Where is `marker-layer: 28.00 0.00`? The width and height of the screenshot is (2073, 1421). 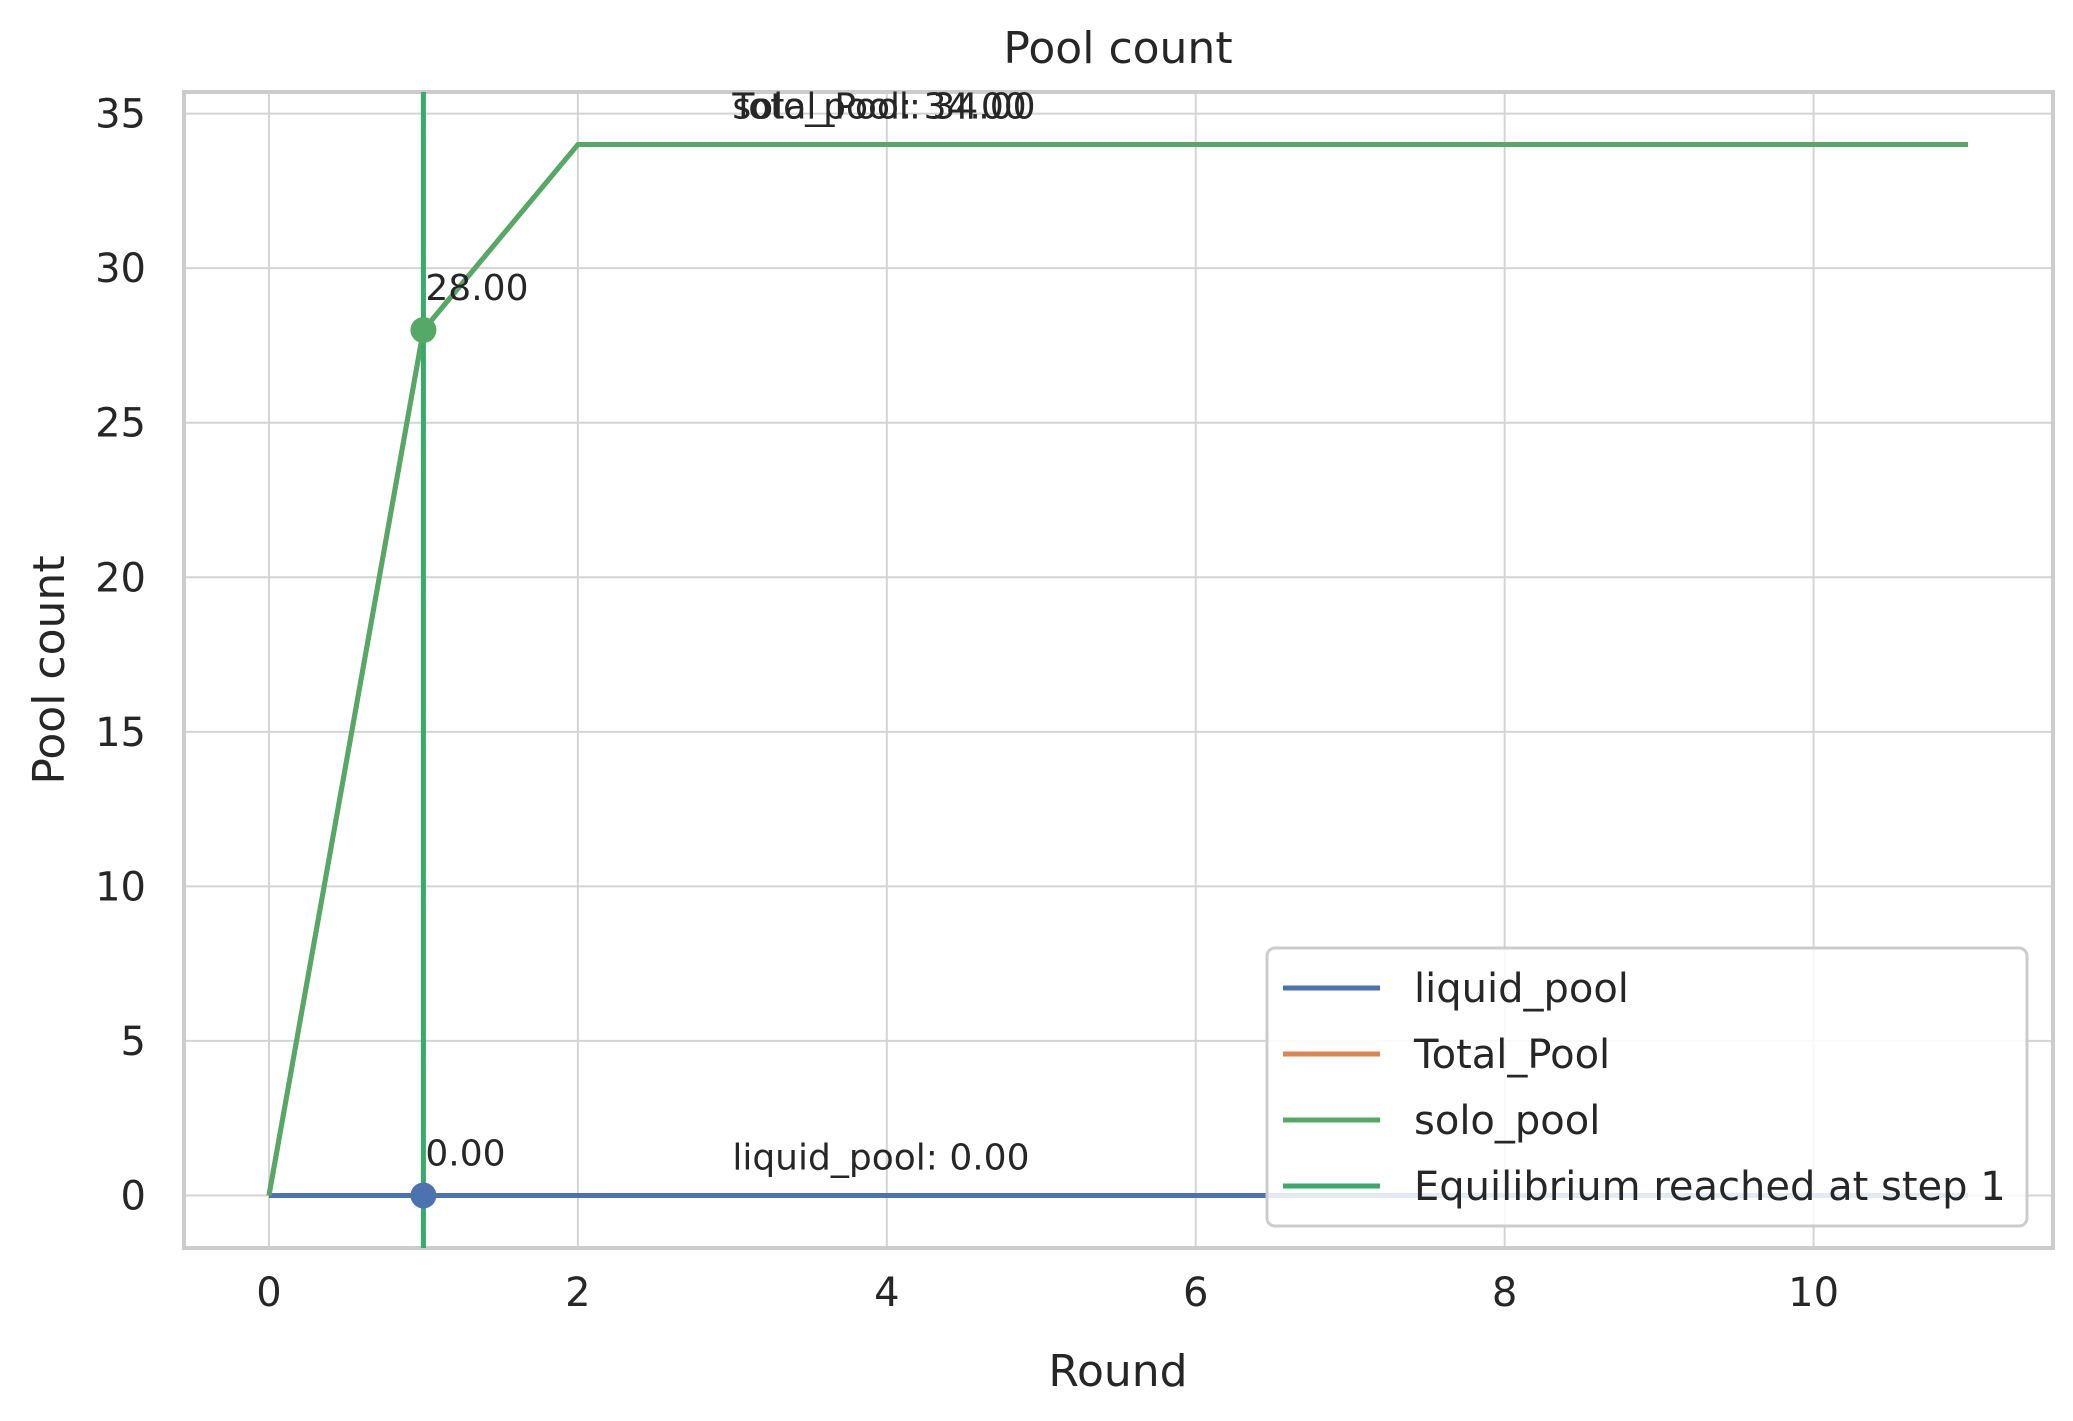 marker-layer: 28.00 0.00 is located at coordinates (469, 738).